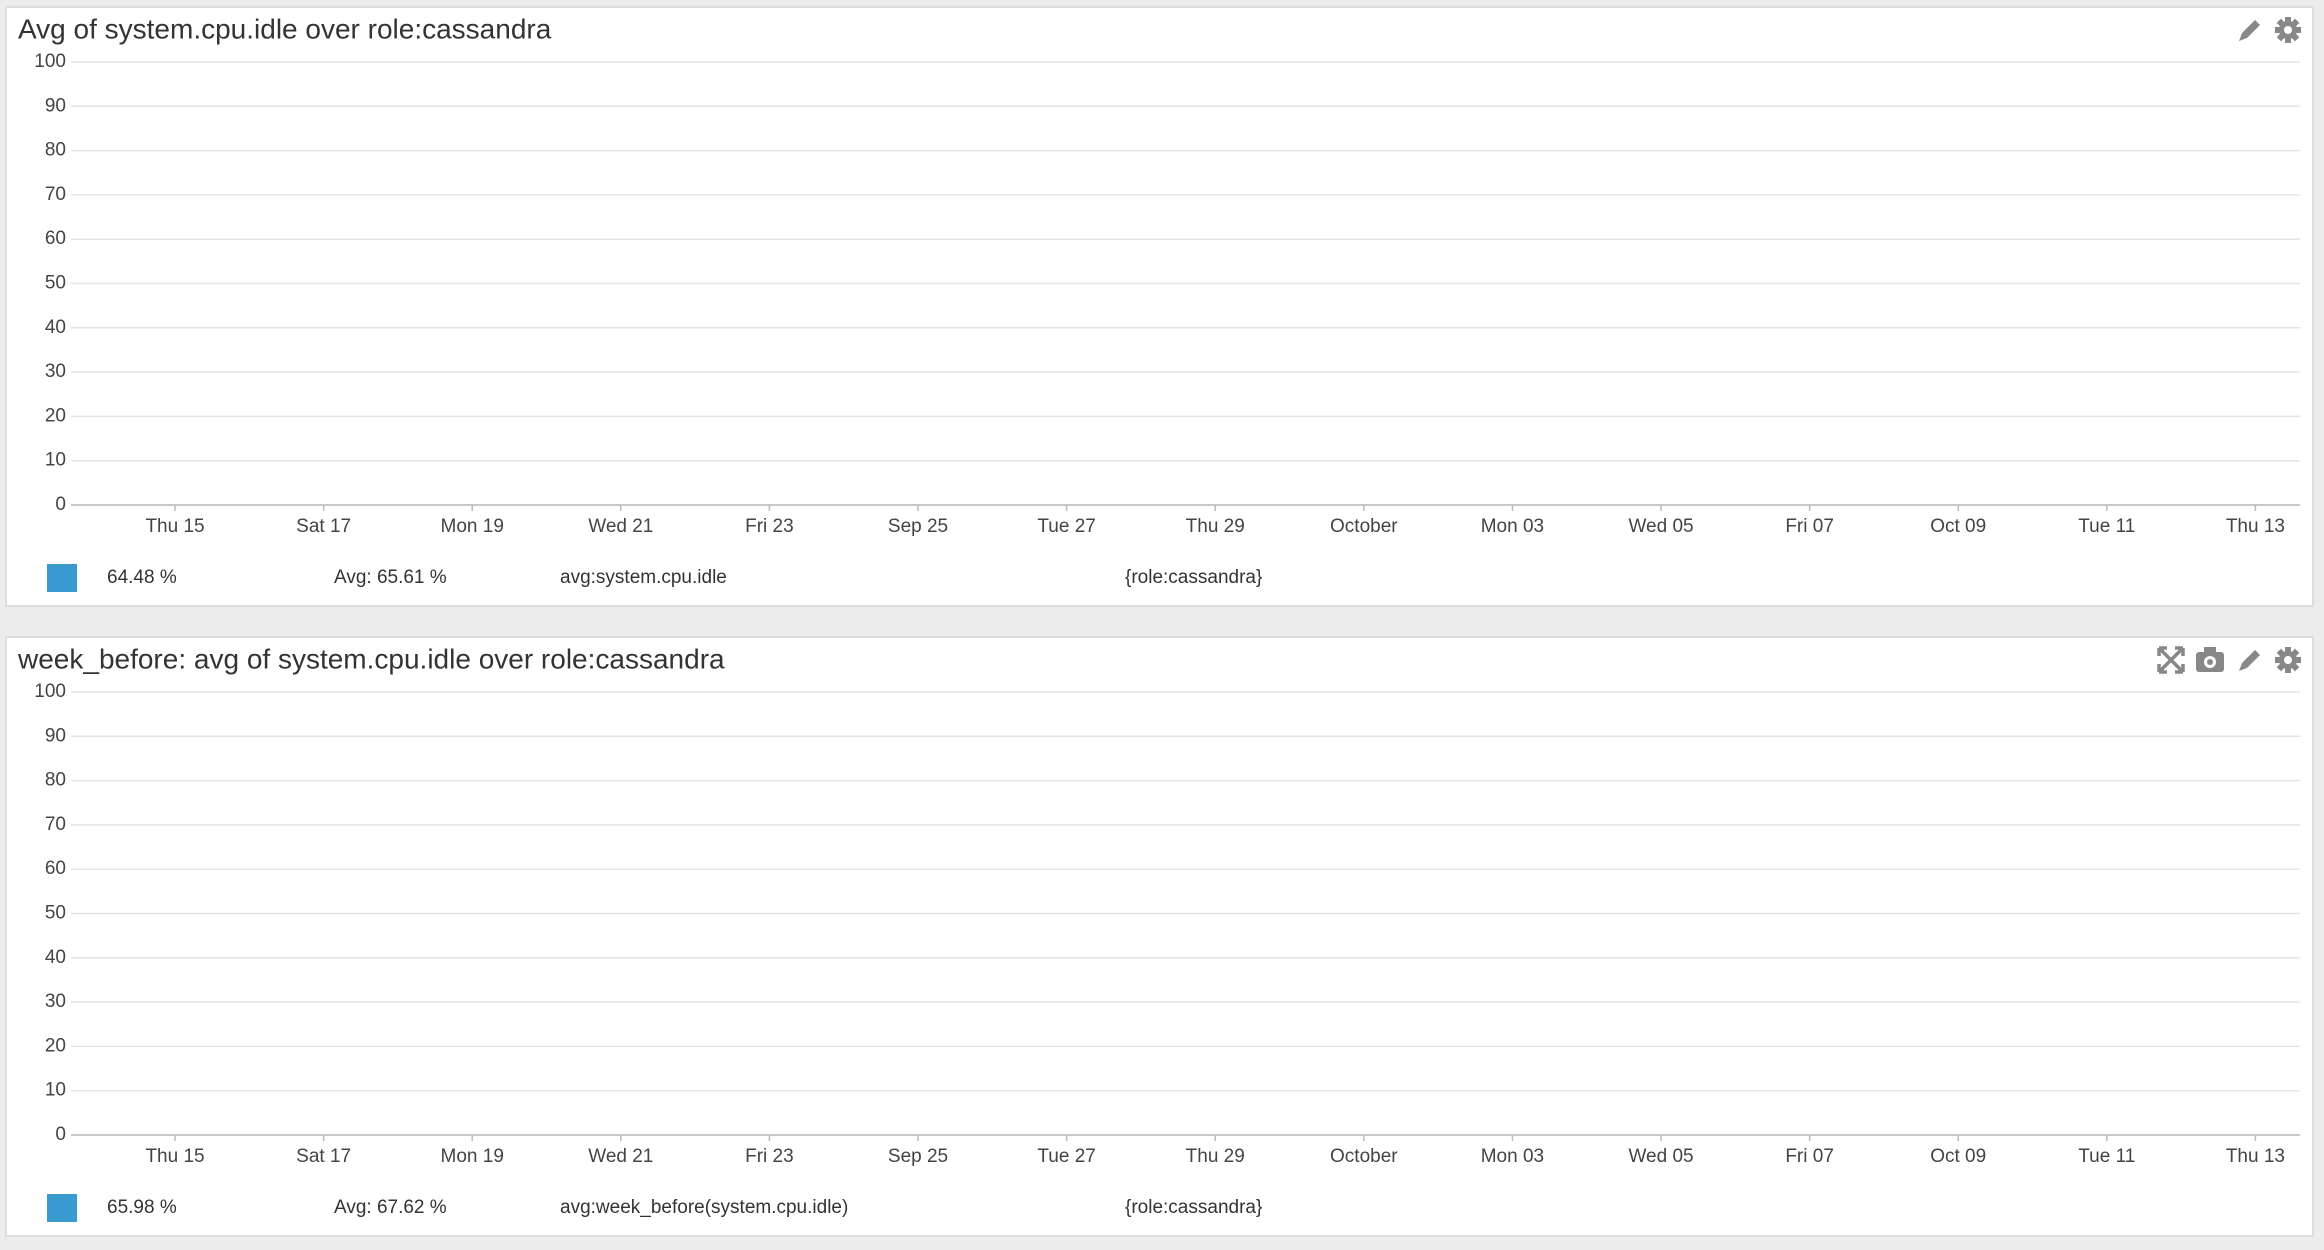  I want to click on legend-avg: Avg: 67.62 %, so click(390, 1207).